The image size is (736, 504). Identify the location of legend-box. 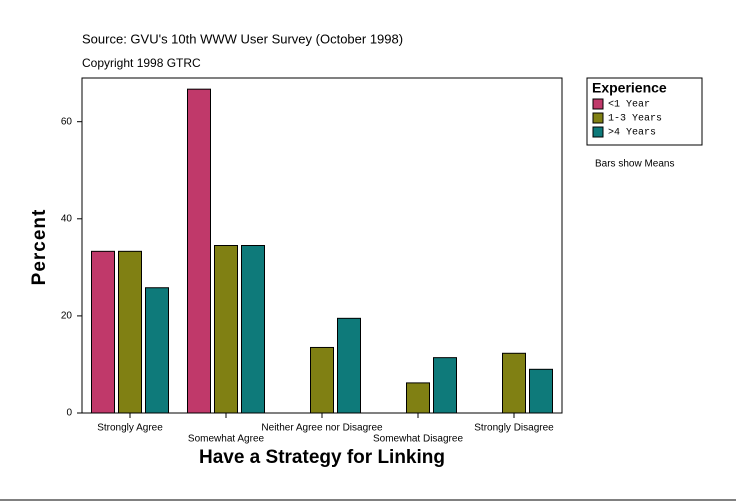
(644, 111).